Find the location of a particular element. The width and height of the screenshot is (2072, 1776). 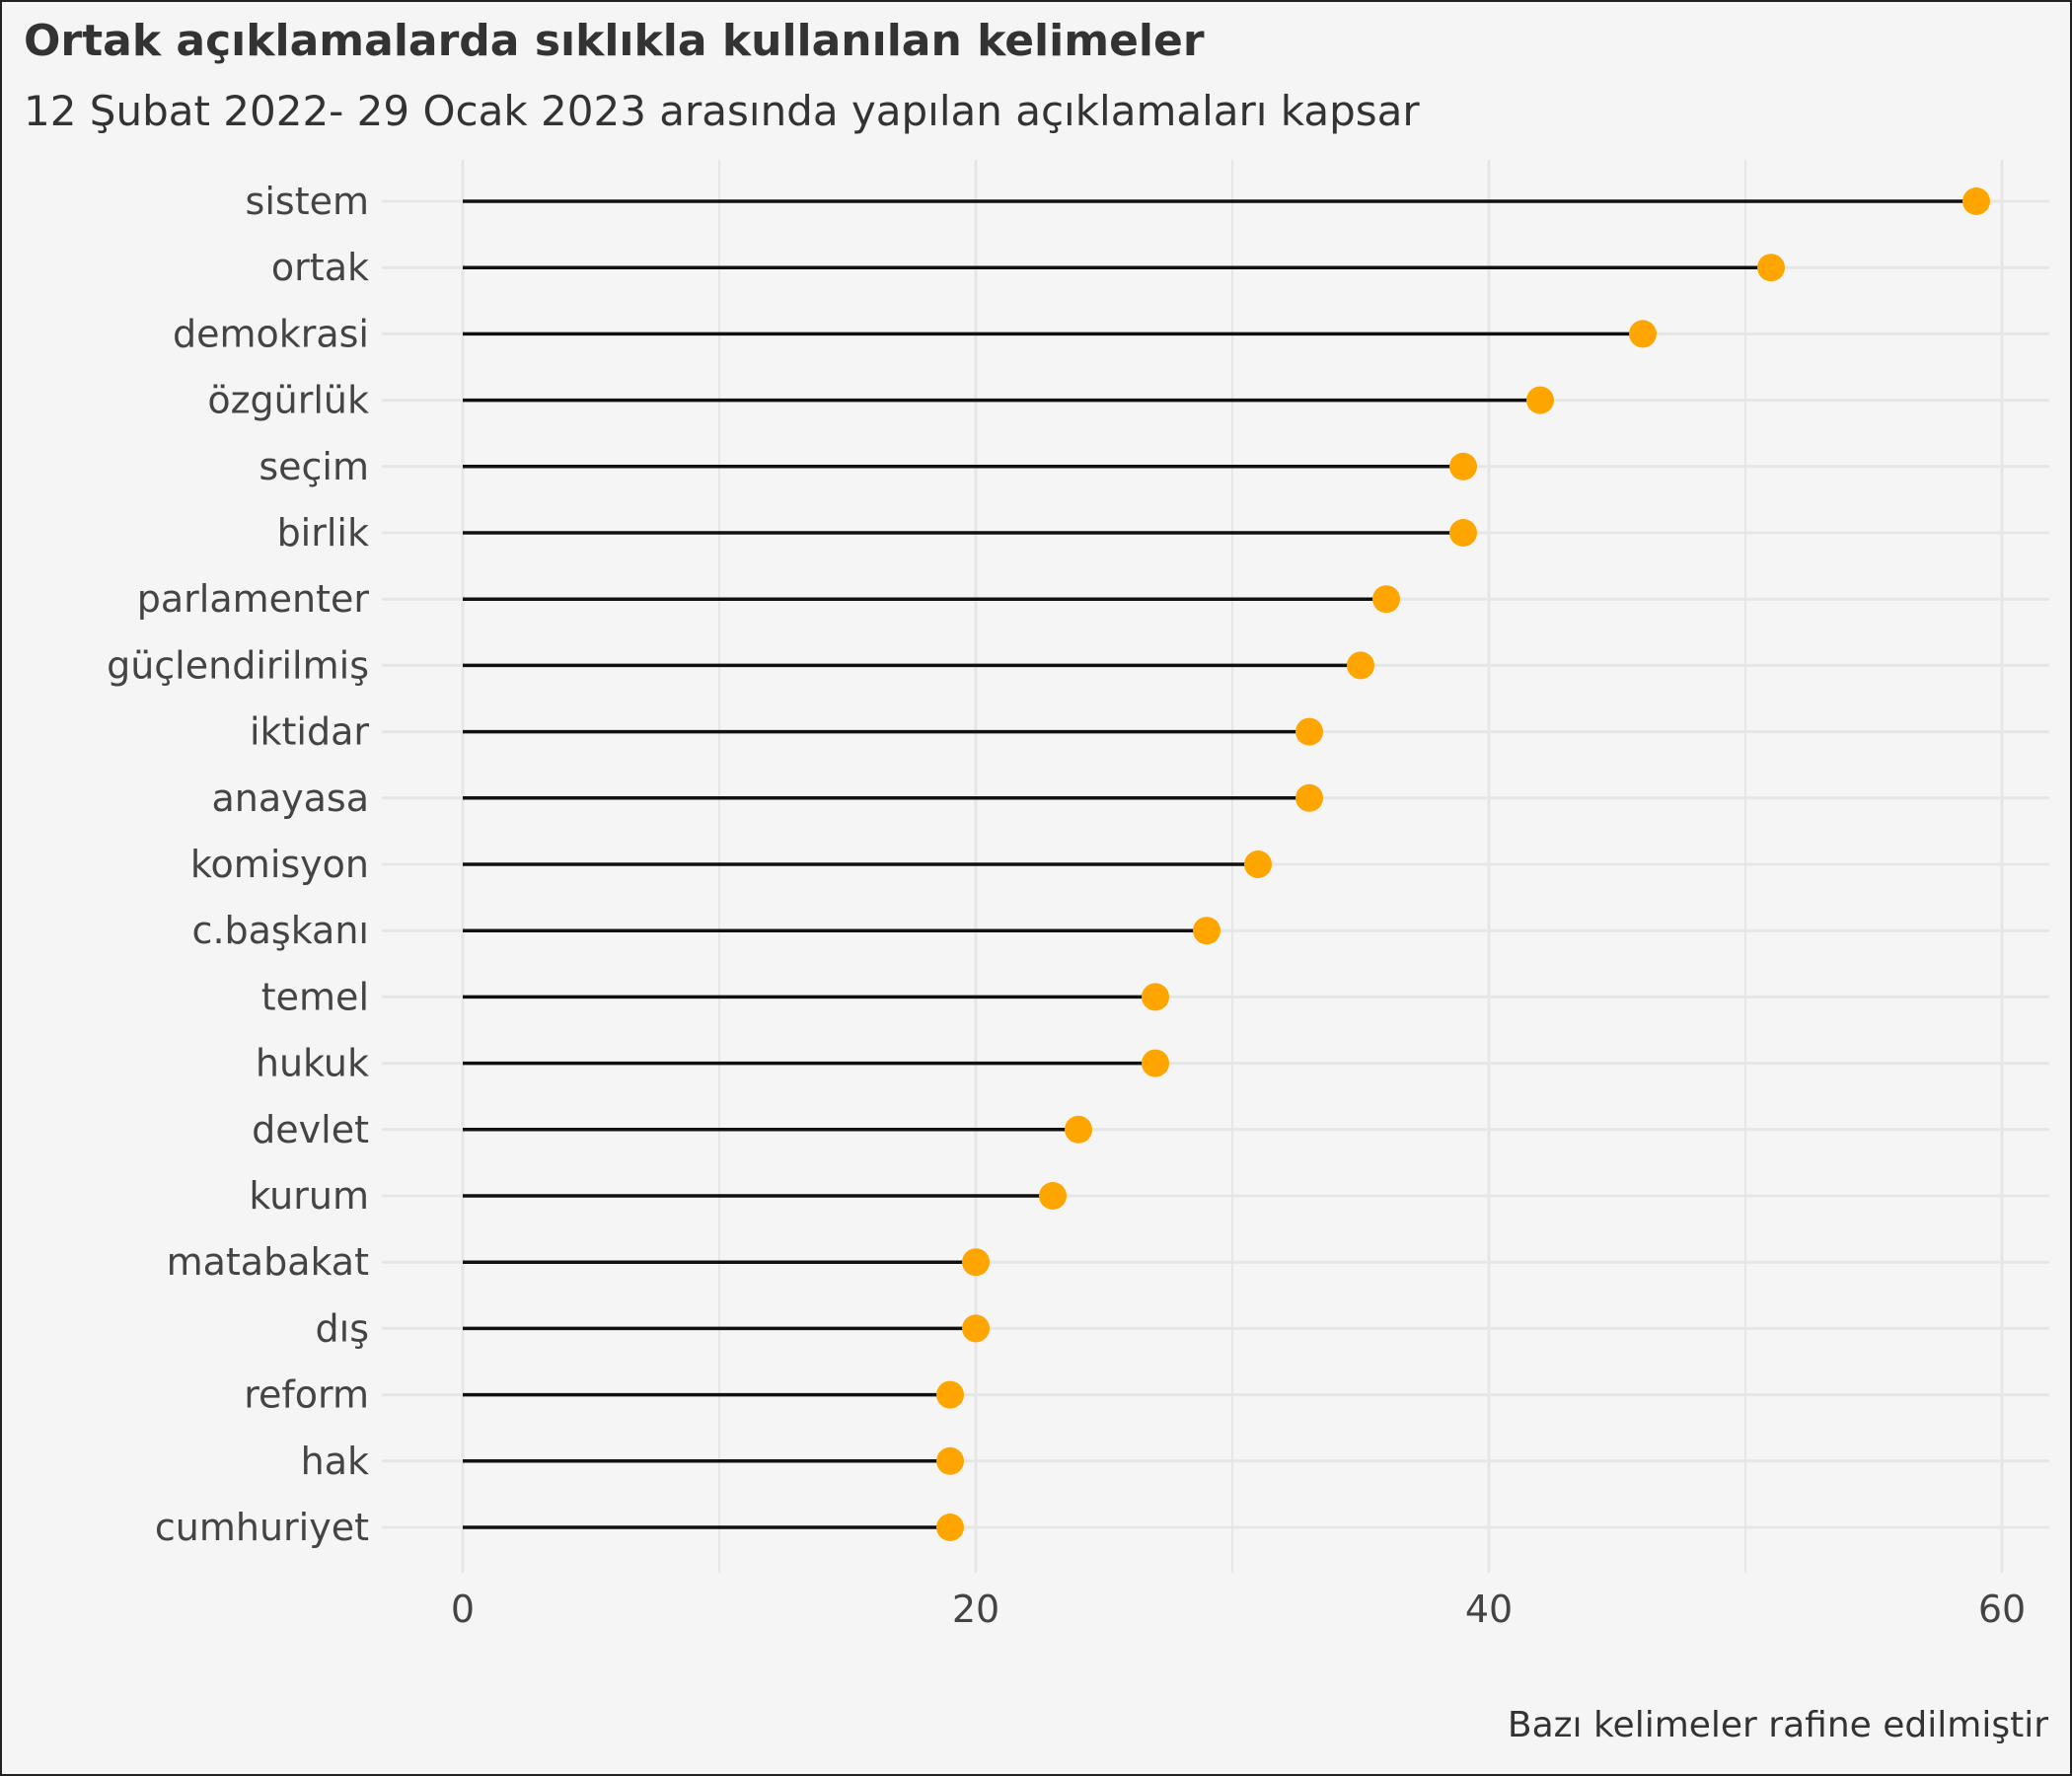

category-label: temel is located at coordinates (315, 997).